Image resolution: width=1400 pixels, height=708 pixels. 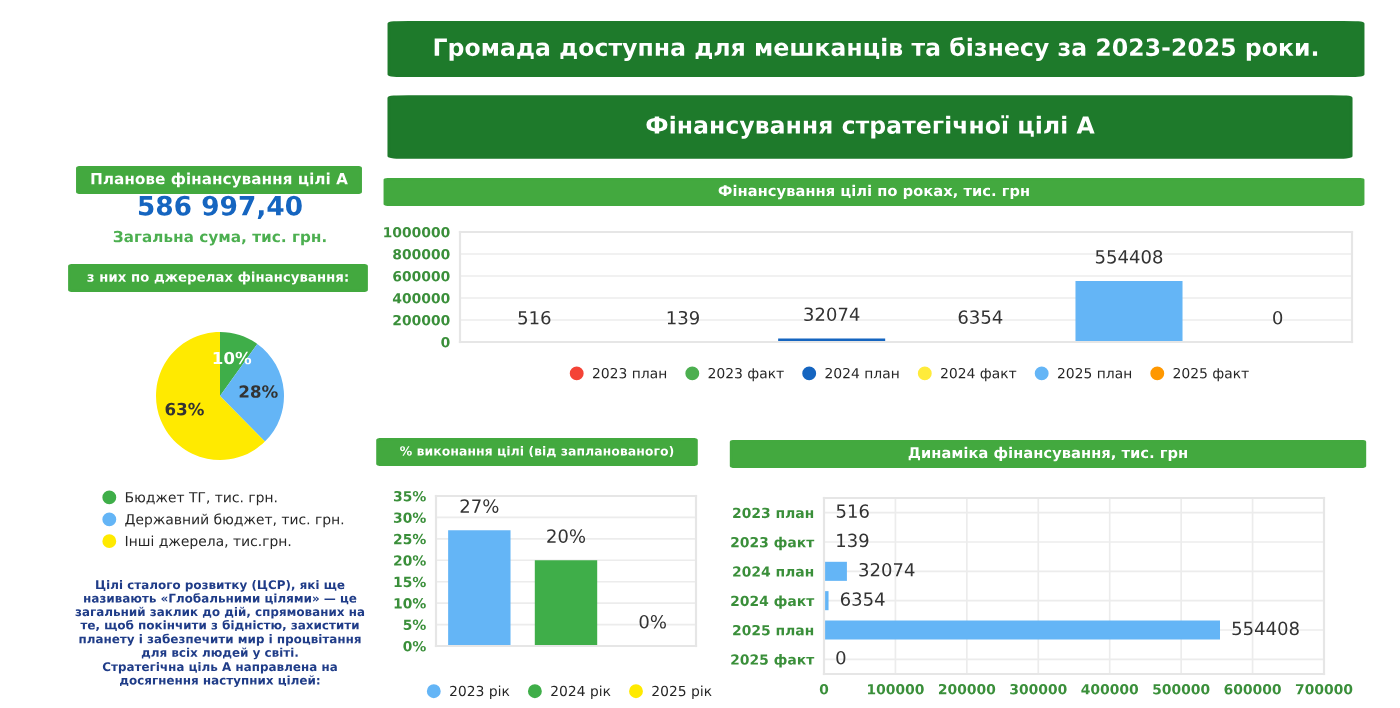 I want to click on data-label: 0%, so click(x=652, y=621).